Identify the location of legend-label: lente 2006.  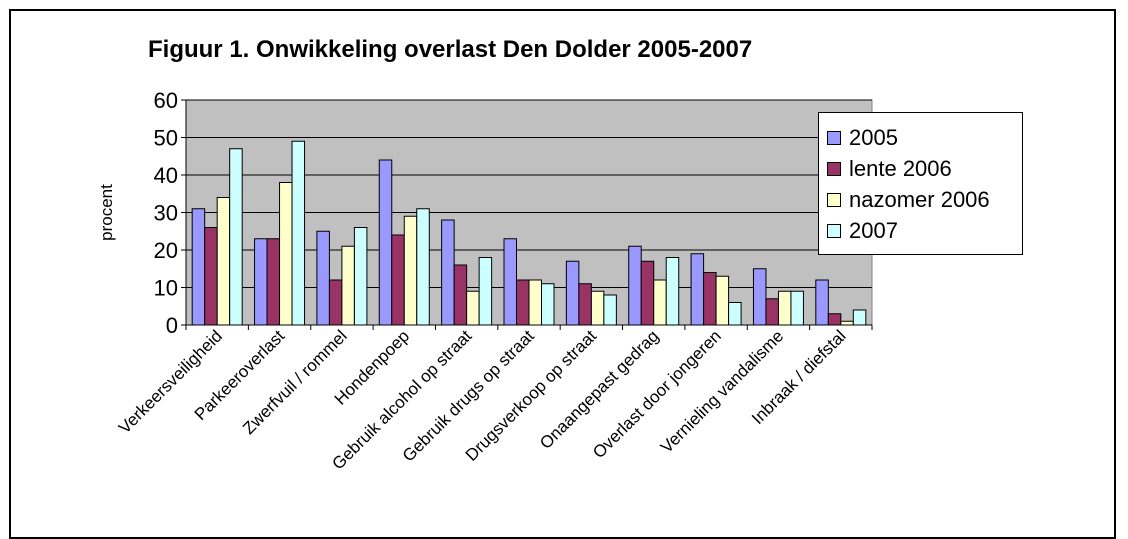
(900, 168).